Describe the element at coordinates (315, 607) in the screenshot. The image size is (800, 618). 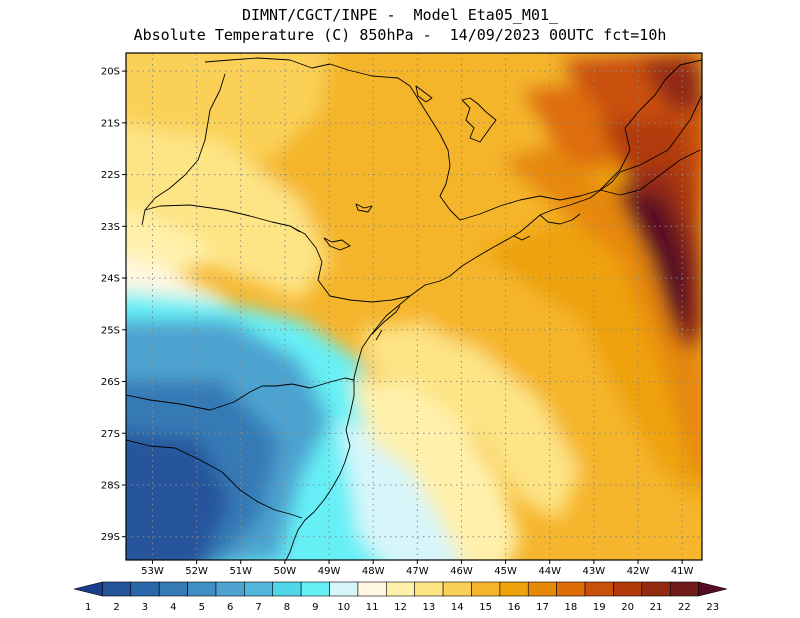
I see `colorbar-label: 9` at that location.